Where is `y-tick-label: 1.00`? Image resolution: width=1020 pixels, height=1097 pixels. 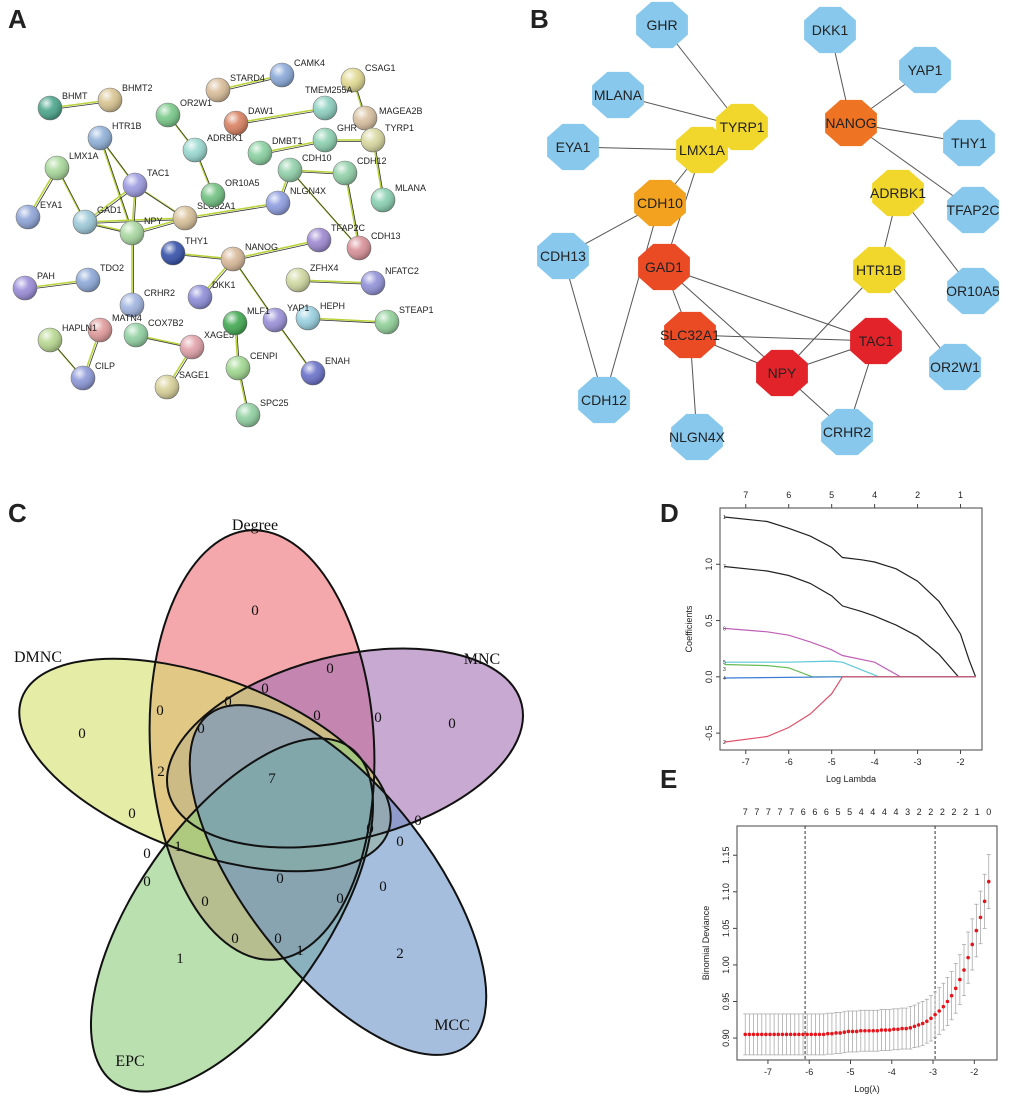 y-tick-label: 1.00 is located at coordinates (726, 965).